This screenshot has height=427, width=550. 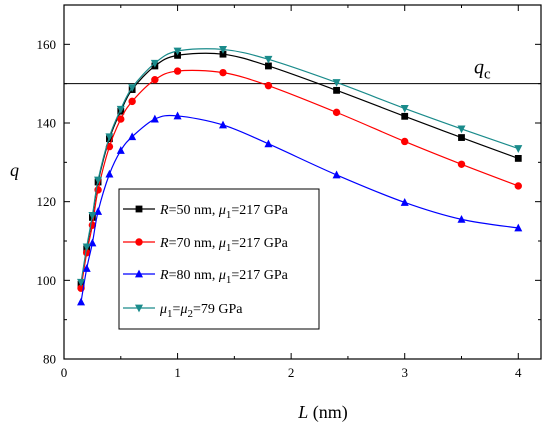 What do you see at coordinates (328, 412) in the screenshot?
I see `x-axis-label-unit: (nm)` at bounding box center [328, 412].